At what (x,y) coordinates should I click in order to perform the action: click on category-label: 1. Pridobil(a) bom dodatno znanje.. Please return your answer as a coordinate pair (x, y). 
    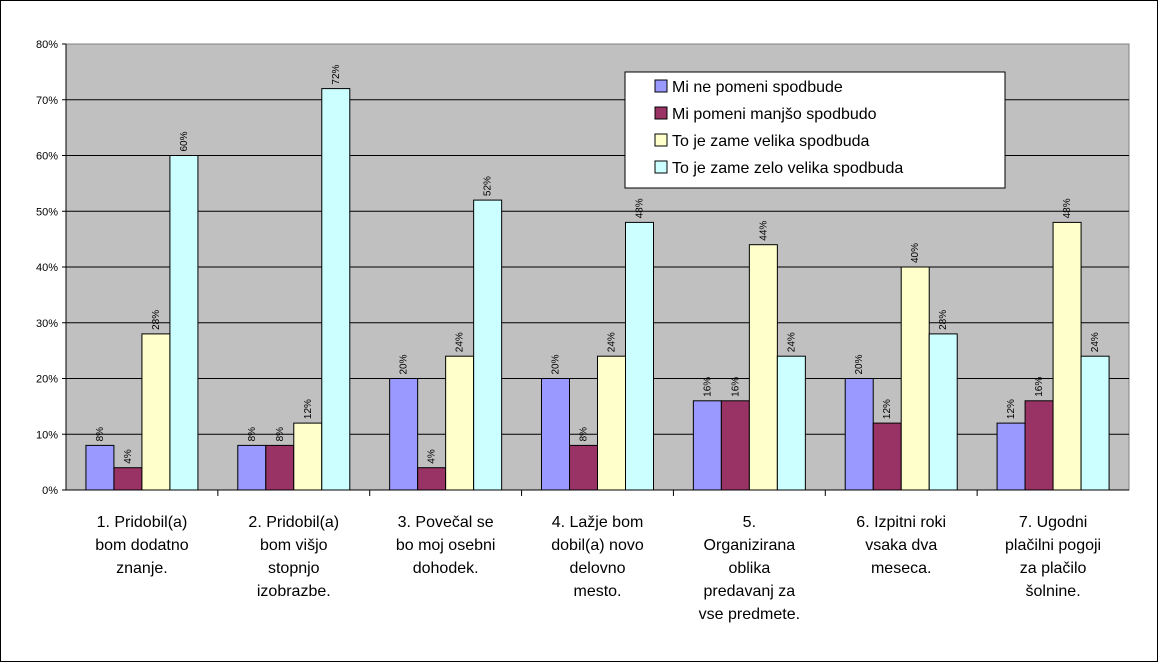
    Looking at the image, I should click on (142, 545).